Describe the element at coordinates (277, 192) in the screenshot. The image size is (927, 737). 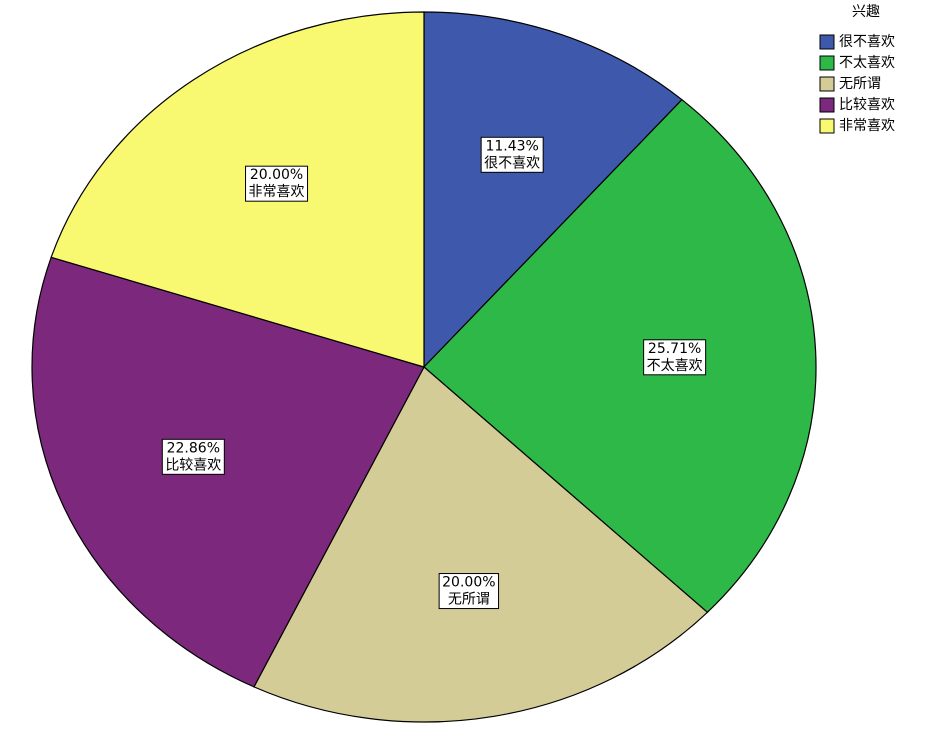
I see `data-label-category: 非常喜欢` at that location.